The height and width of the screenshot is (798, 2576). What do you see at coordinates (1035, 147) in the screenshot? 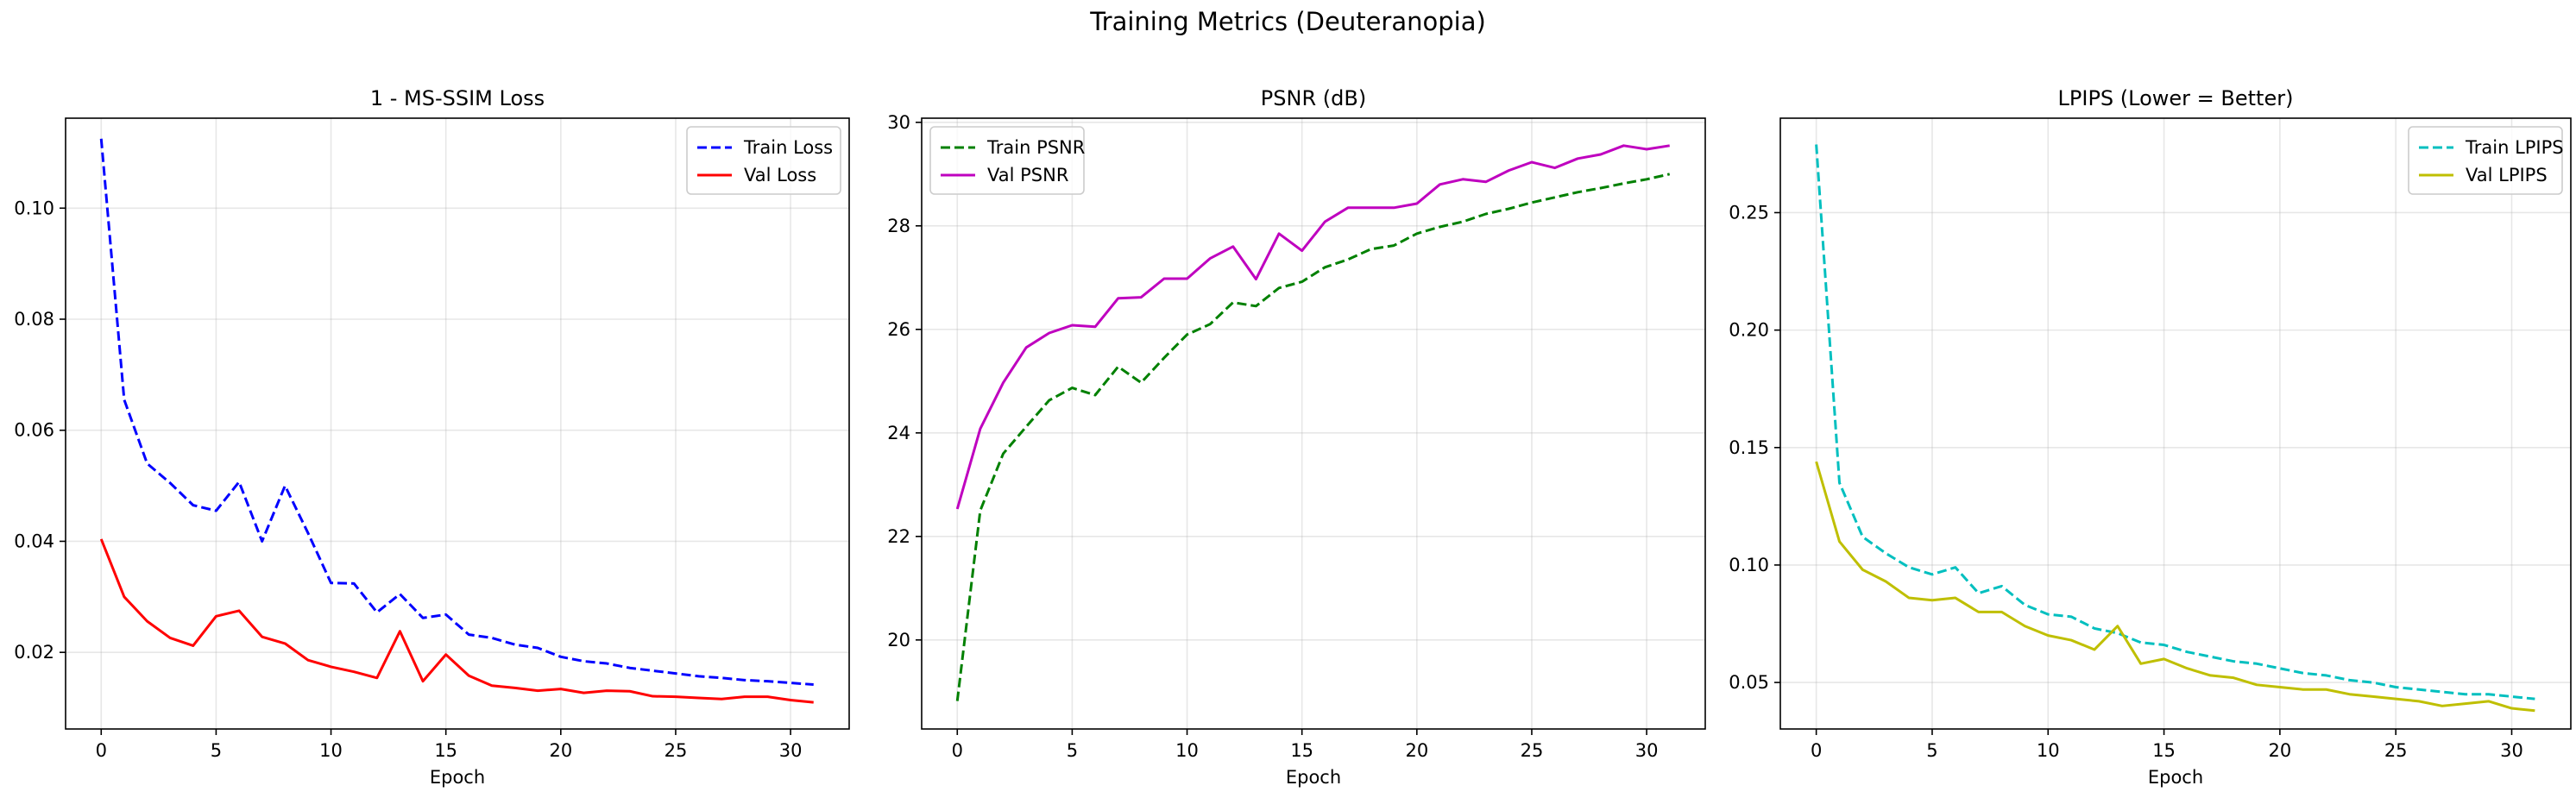
I see `legend-label-1: Train PSNR` at bounding box center [1035, 147].